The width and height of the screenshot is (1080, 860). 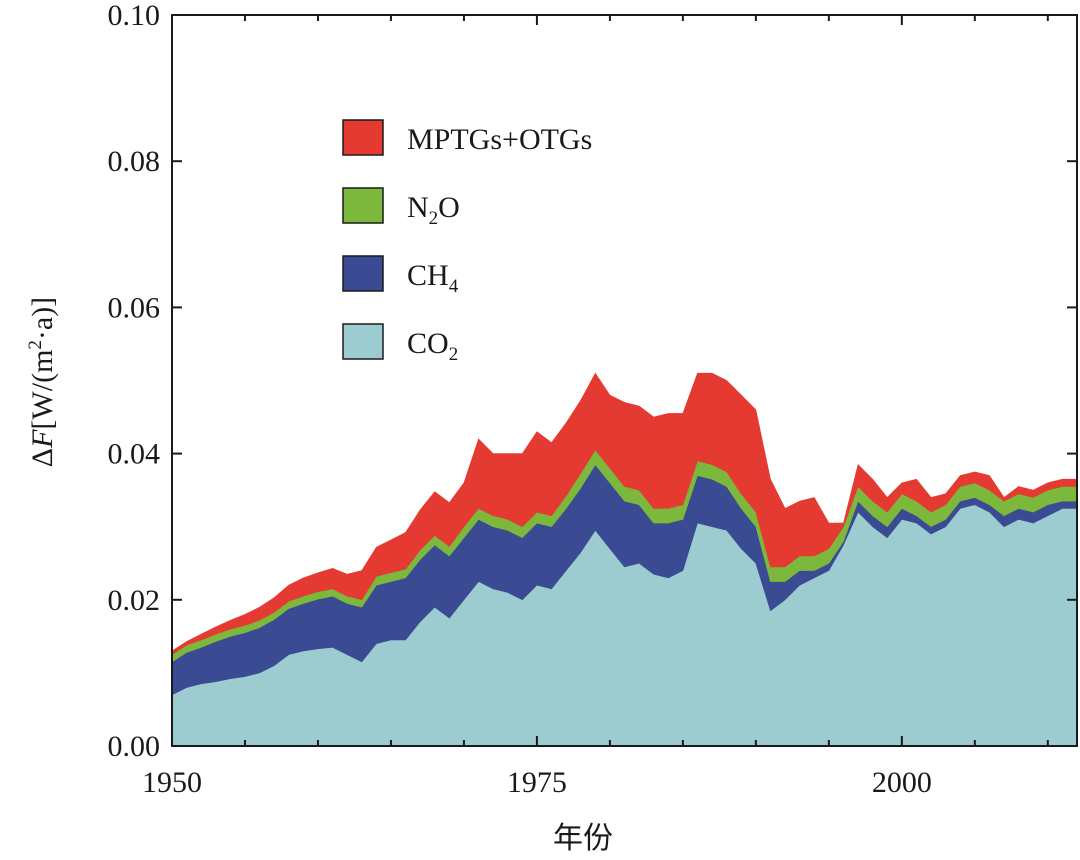 I want to click on legend-swatch-co2, so click(x=363, y=341).